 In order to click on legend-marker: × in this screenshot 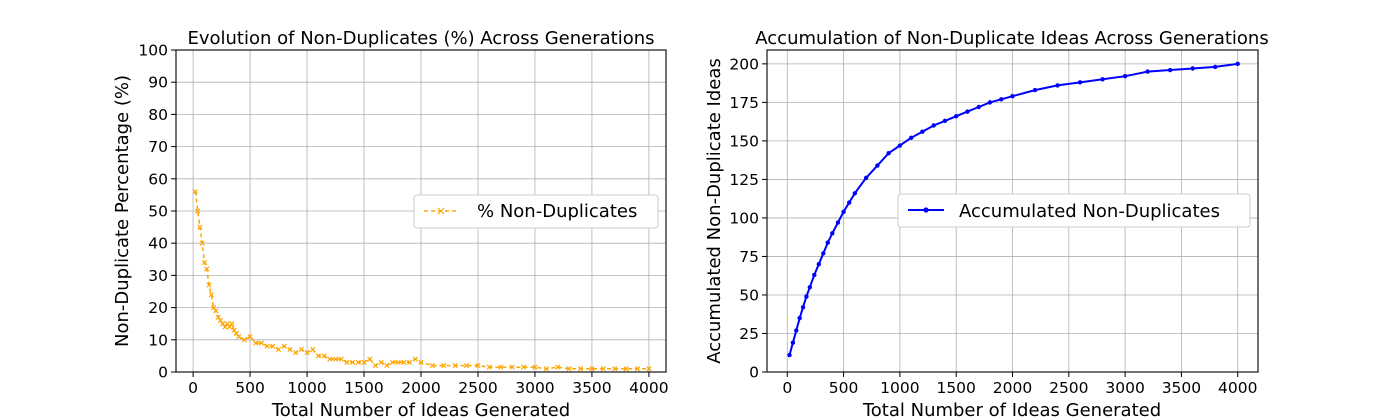, I will do `click(441, 211)`.